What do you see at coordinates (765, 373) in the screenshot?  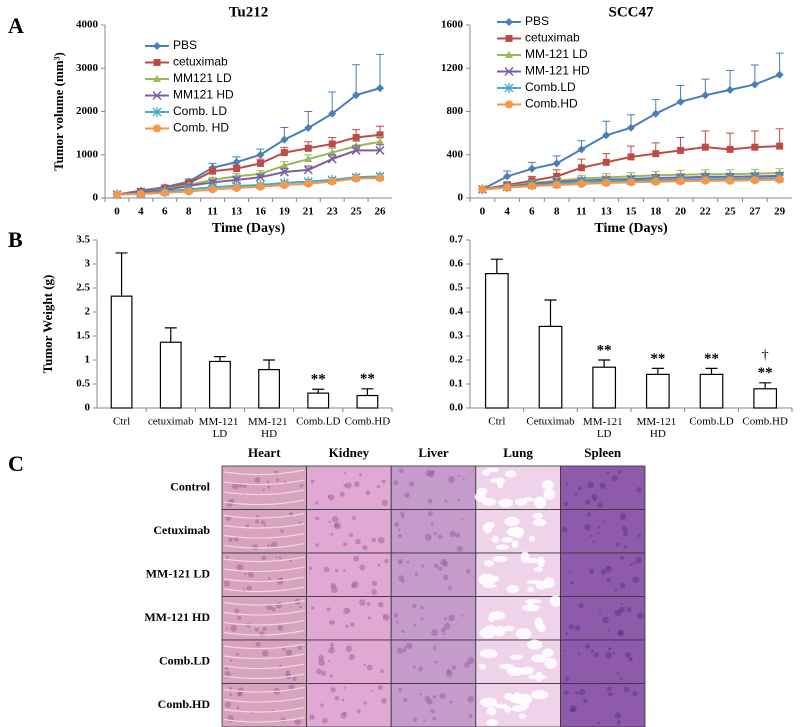 I see `significance-mark: **` at bounding box center [765, 373].